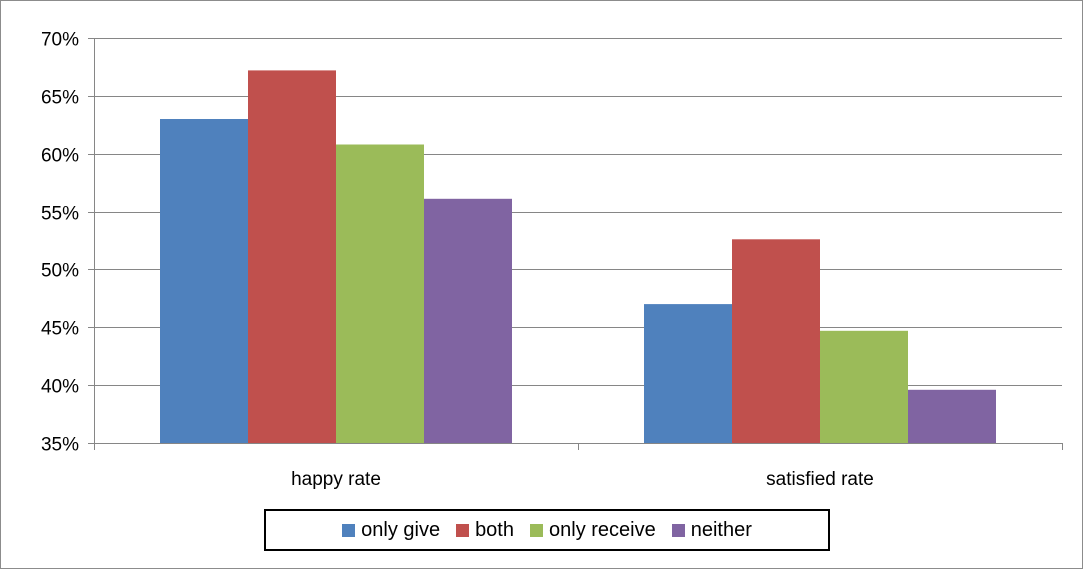 Image resolution: width=1083 pixels, height=569 pixels. Describe the element at coordinates (688, 373) in the screenshot. I see `bar-only-give-satisfied-rate` at that location.